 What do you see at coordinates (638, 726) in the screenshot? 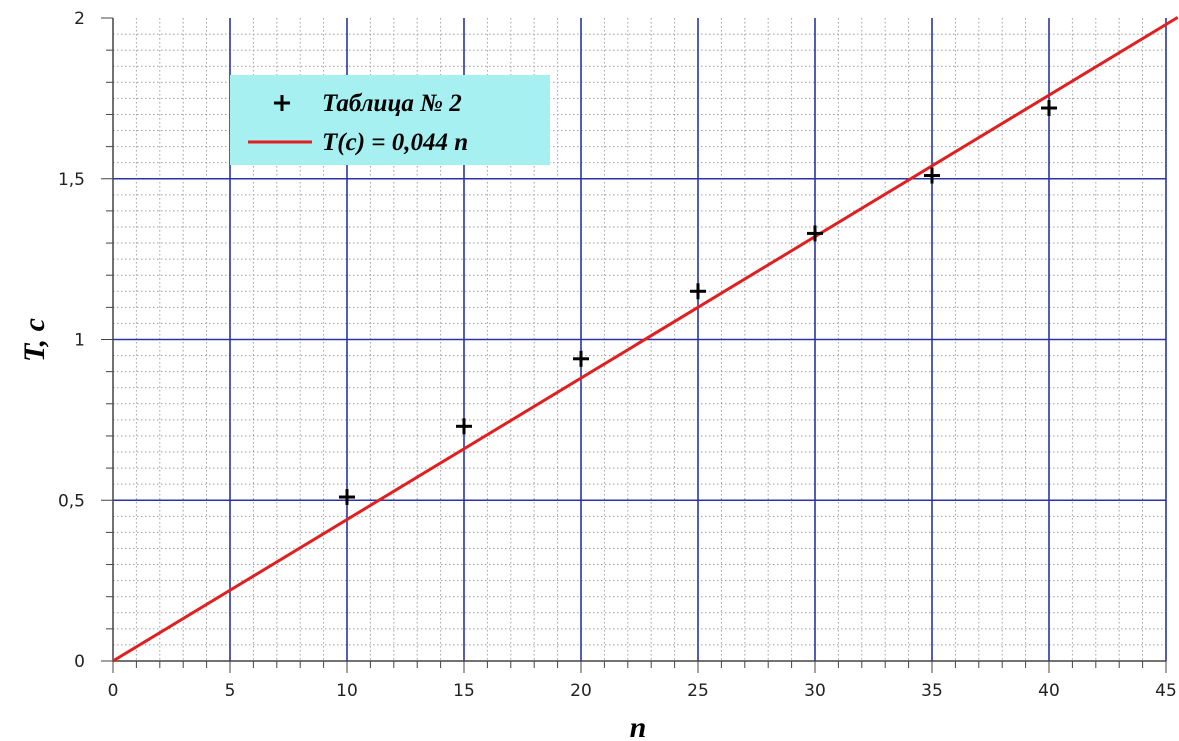
I see `x-axis-title: n` at bounding box center [638, 726].